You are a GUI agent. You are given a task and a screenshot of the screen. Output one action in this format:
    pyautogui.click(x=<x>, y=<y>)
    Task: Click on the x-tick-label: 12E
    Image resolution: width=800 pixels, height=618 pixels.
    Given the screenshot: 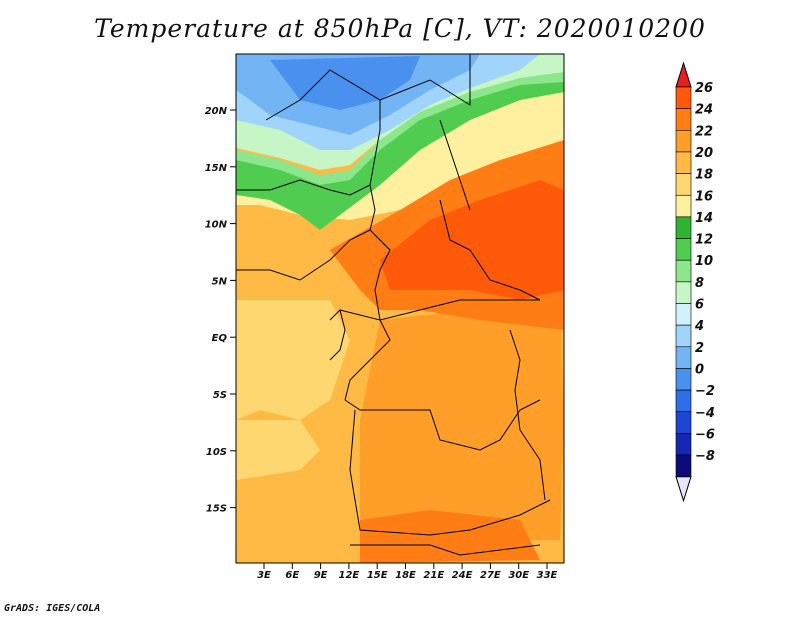 What is the action you would take?
    pyautogui.click(x=349, y=575)
    